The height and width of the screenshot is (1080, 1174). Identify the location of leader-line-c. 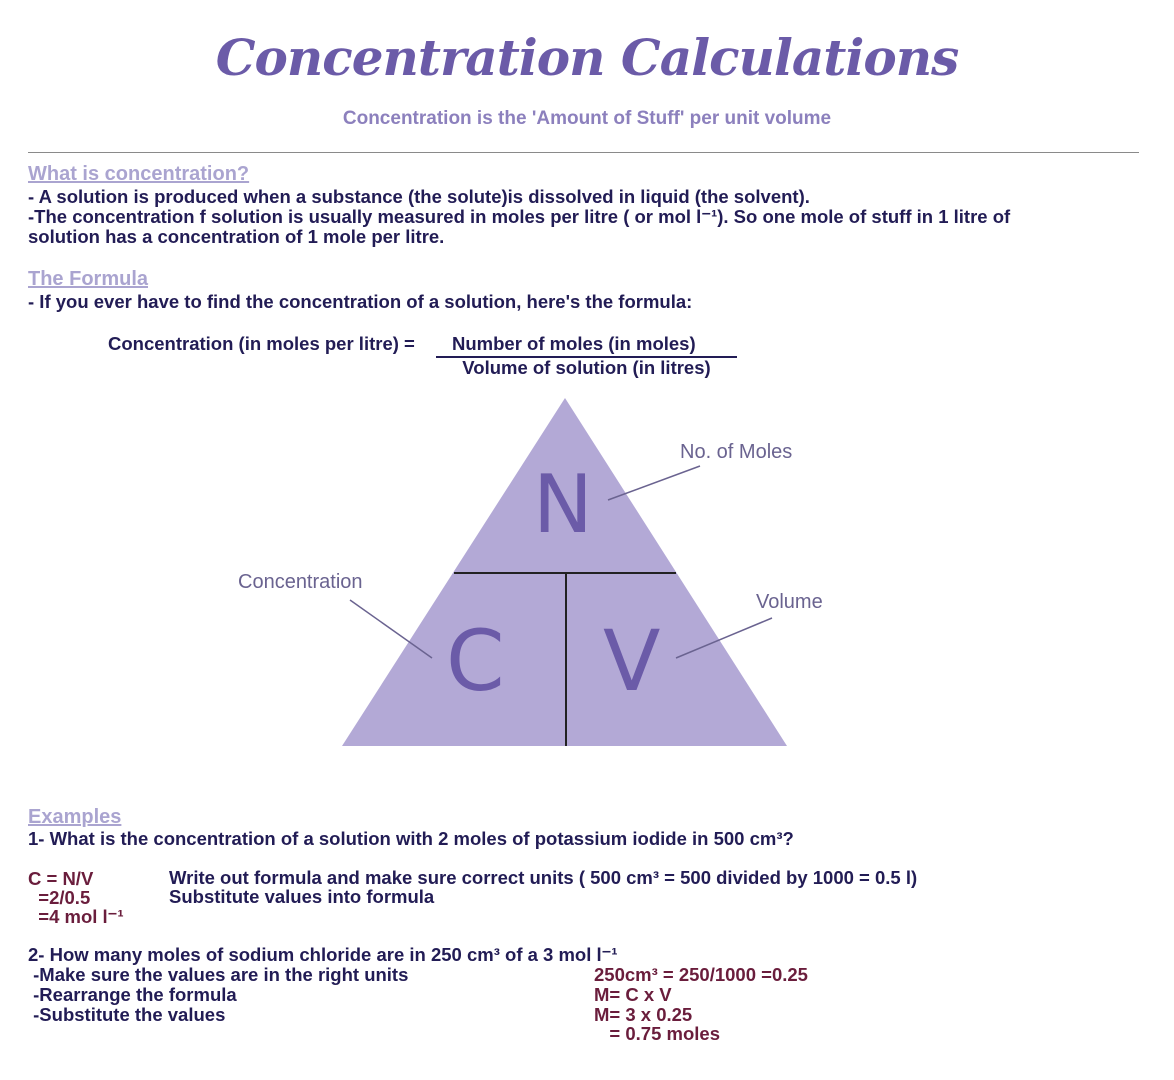
(391, 629).